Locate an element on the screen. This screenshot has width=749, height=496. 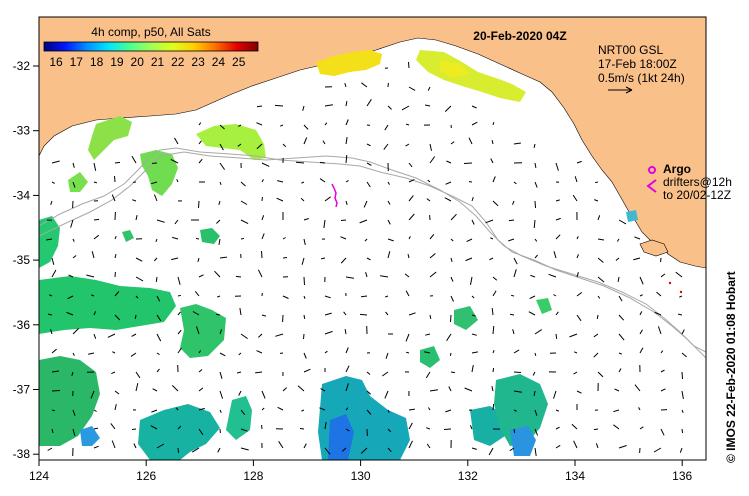
colorbar-tick-label: 21 is located at coordinates (158, 62).